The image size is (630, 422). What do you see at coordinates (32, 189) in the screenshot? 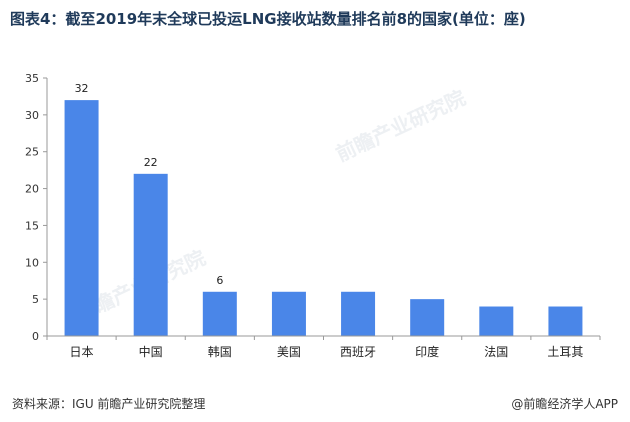
I see `y-tick-label: 20` at bounding box center [32, 189].